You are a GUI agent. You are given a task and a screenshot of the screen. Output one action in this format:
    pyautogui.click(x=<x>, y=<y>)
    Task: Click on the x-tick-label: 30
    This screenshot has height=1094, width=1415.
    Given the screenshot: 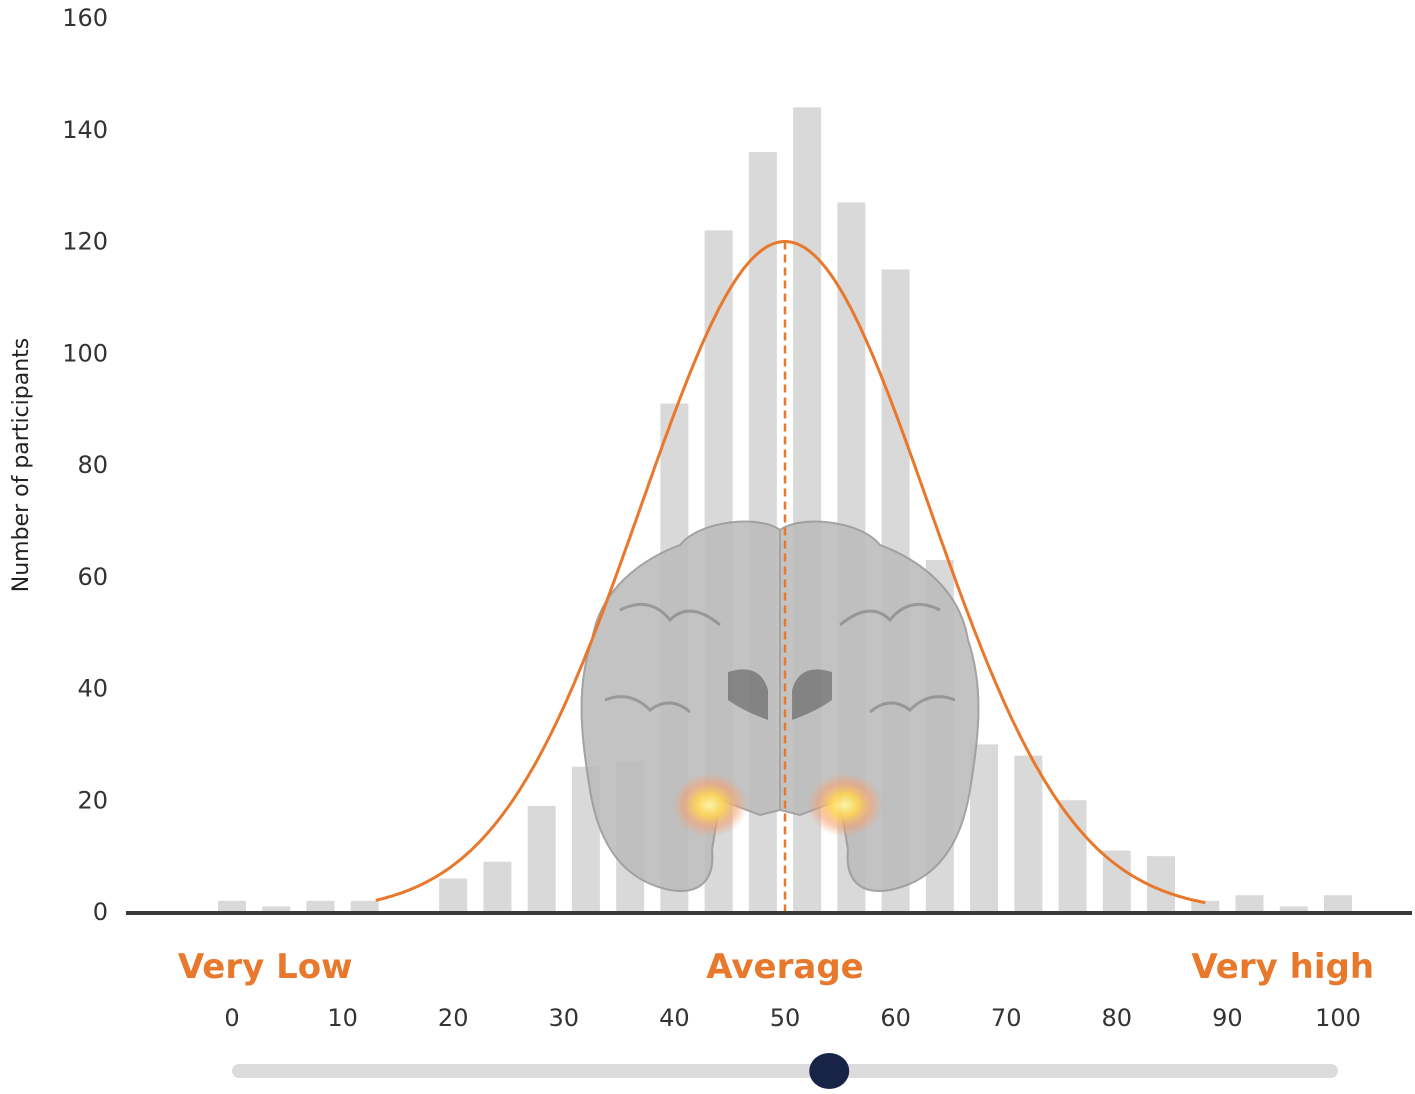 What is the action you would take?
    pyautogui.click(x=564, y=1018)
    